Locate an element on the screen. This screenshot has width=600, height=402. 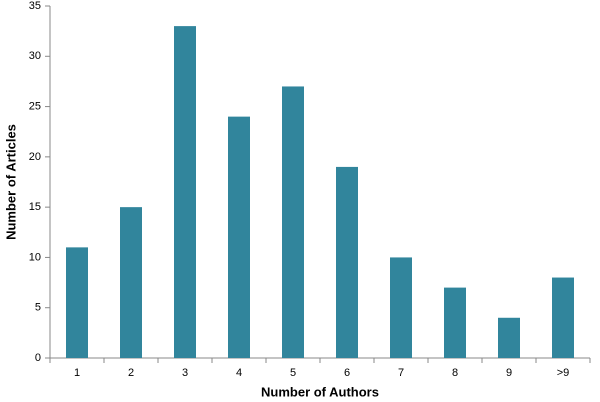
y-tick-label: 0 is located at coordinates (38, 358).